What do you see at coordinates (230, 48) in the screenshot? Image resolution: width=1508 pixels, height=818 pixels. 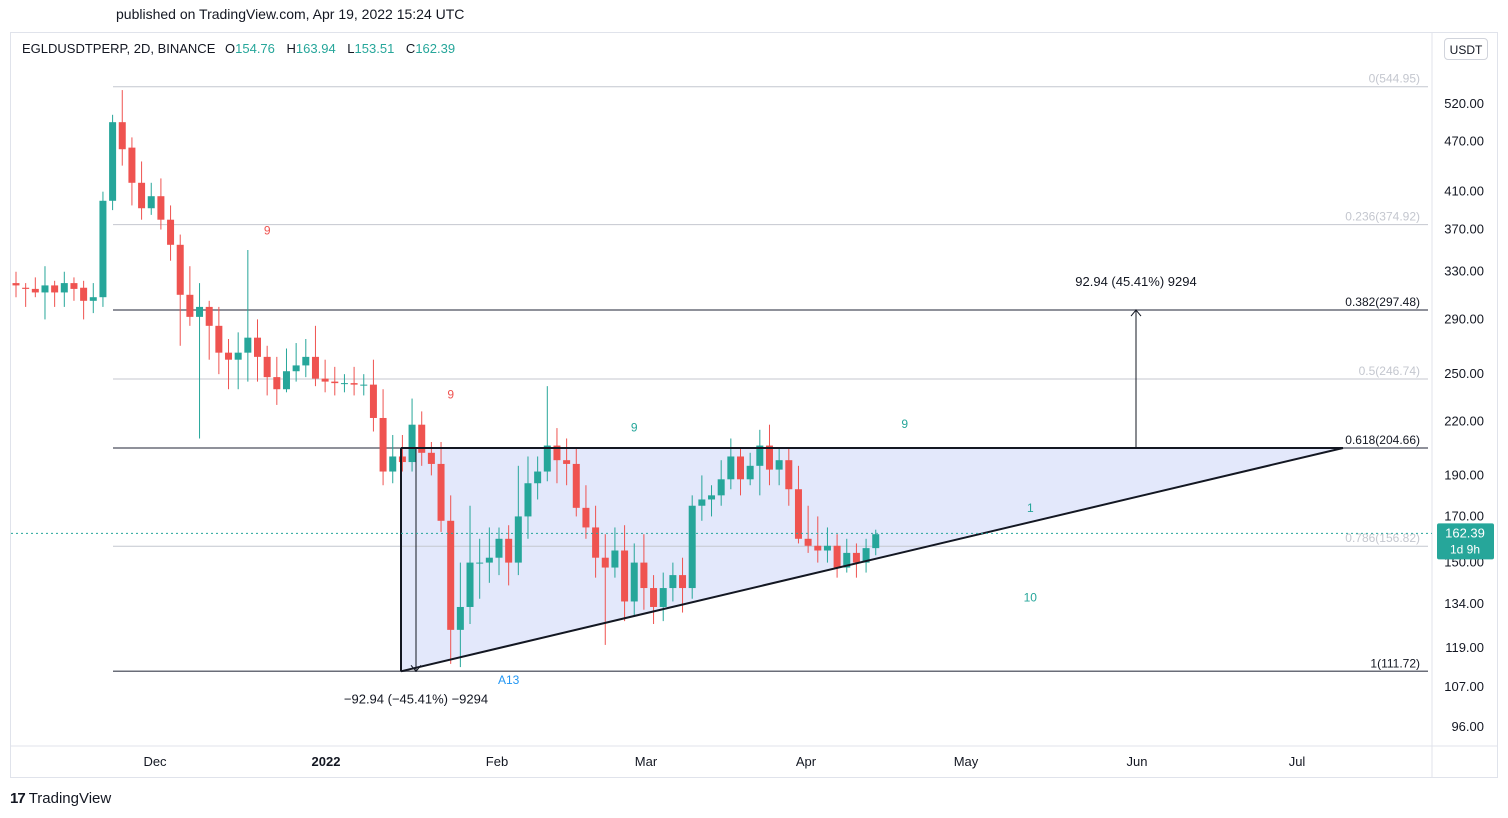 I see `open-label: O` at bounding box center [230, 48].